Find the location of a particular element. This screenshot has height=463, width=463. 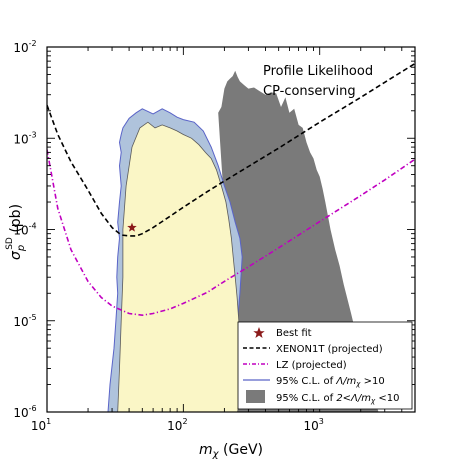

x-tick-label: 10² is located at coordinates (177, 425).